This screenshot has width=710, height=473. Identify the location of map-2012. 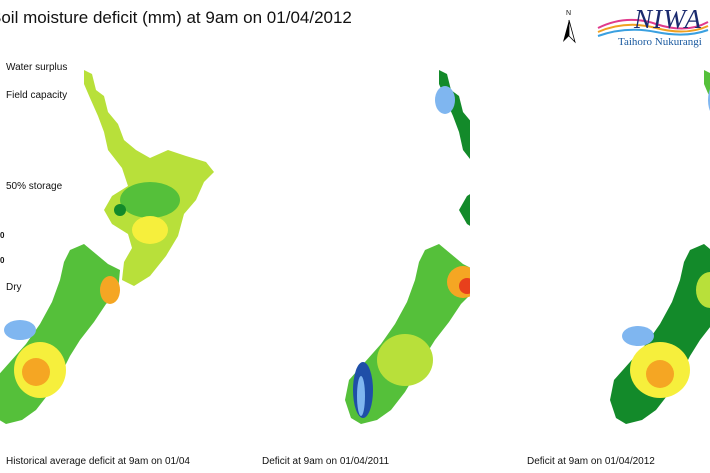
(660, 247).